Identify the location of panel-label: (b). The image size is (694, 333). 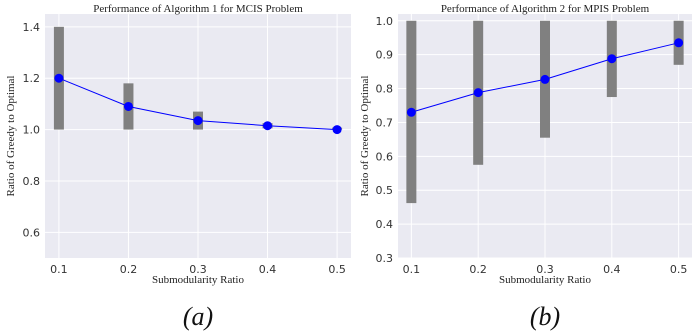
(545, 316).